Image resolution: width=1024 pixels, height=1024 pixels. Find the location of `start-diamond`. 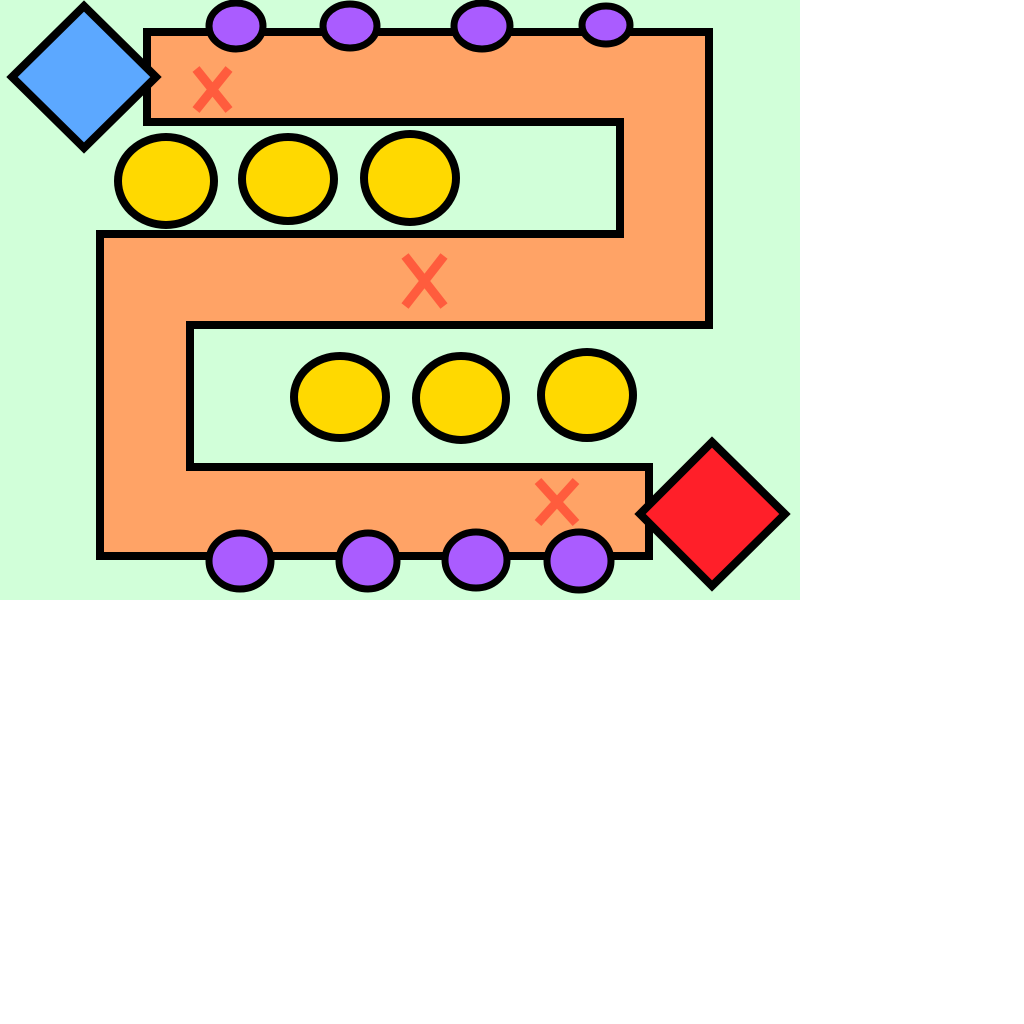

start-diamond is located at coordinates (84, 77).